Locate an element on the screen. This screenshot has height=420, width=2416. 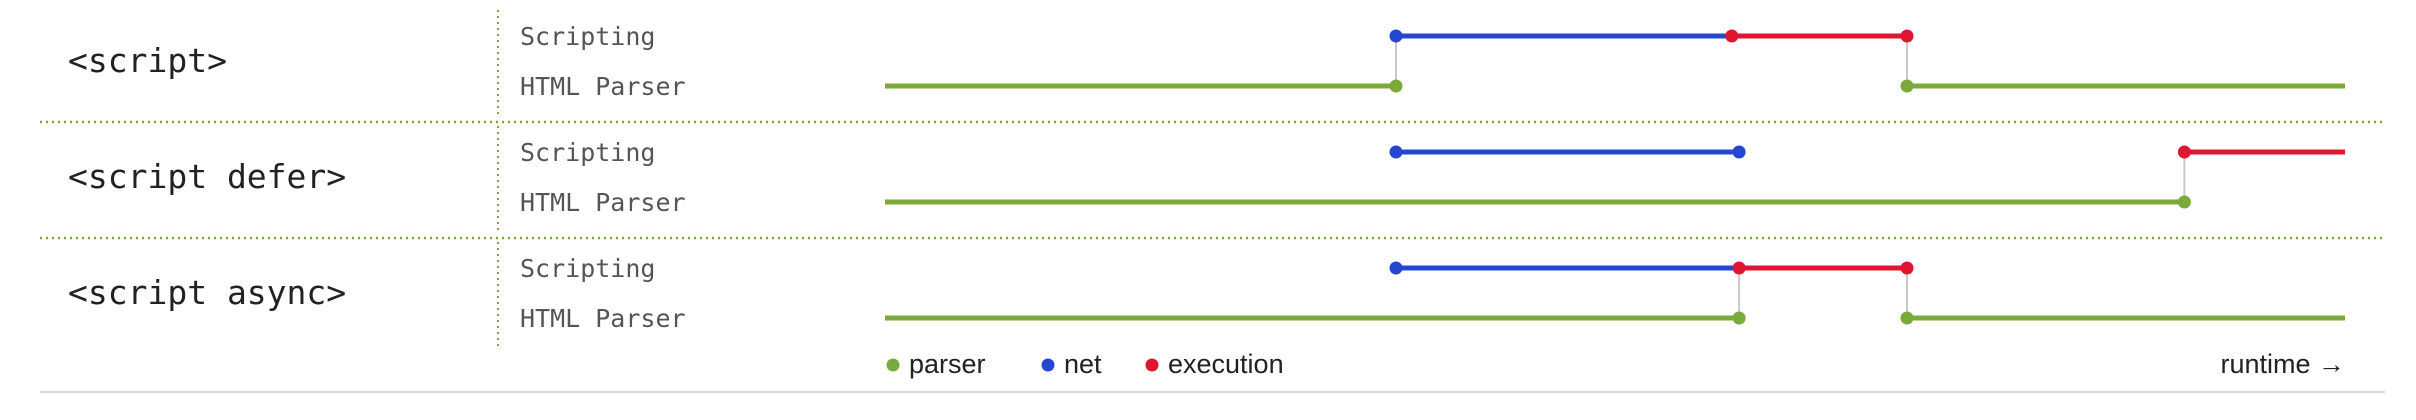
parser-legend-label: parser is located at coordinates (947, 364).